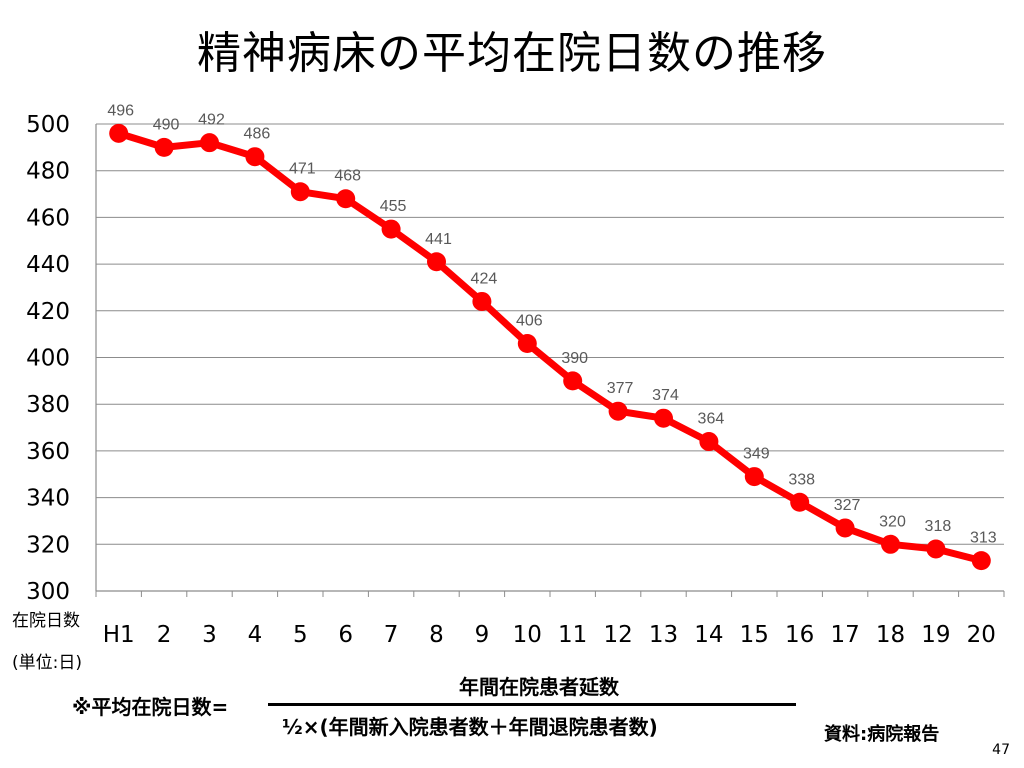 The width and height of the screenshot is (1024, 768). I want to click on data-label: 374, so click(665, 395).